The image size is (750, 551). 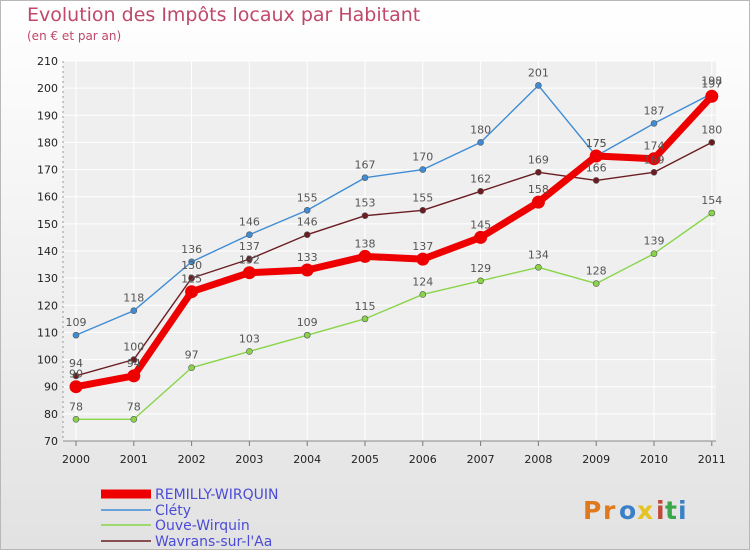 What do you see at coordinates (538, 72) in the screenshot?
I see `data-label: 201` at bounding box center [538, 72].